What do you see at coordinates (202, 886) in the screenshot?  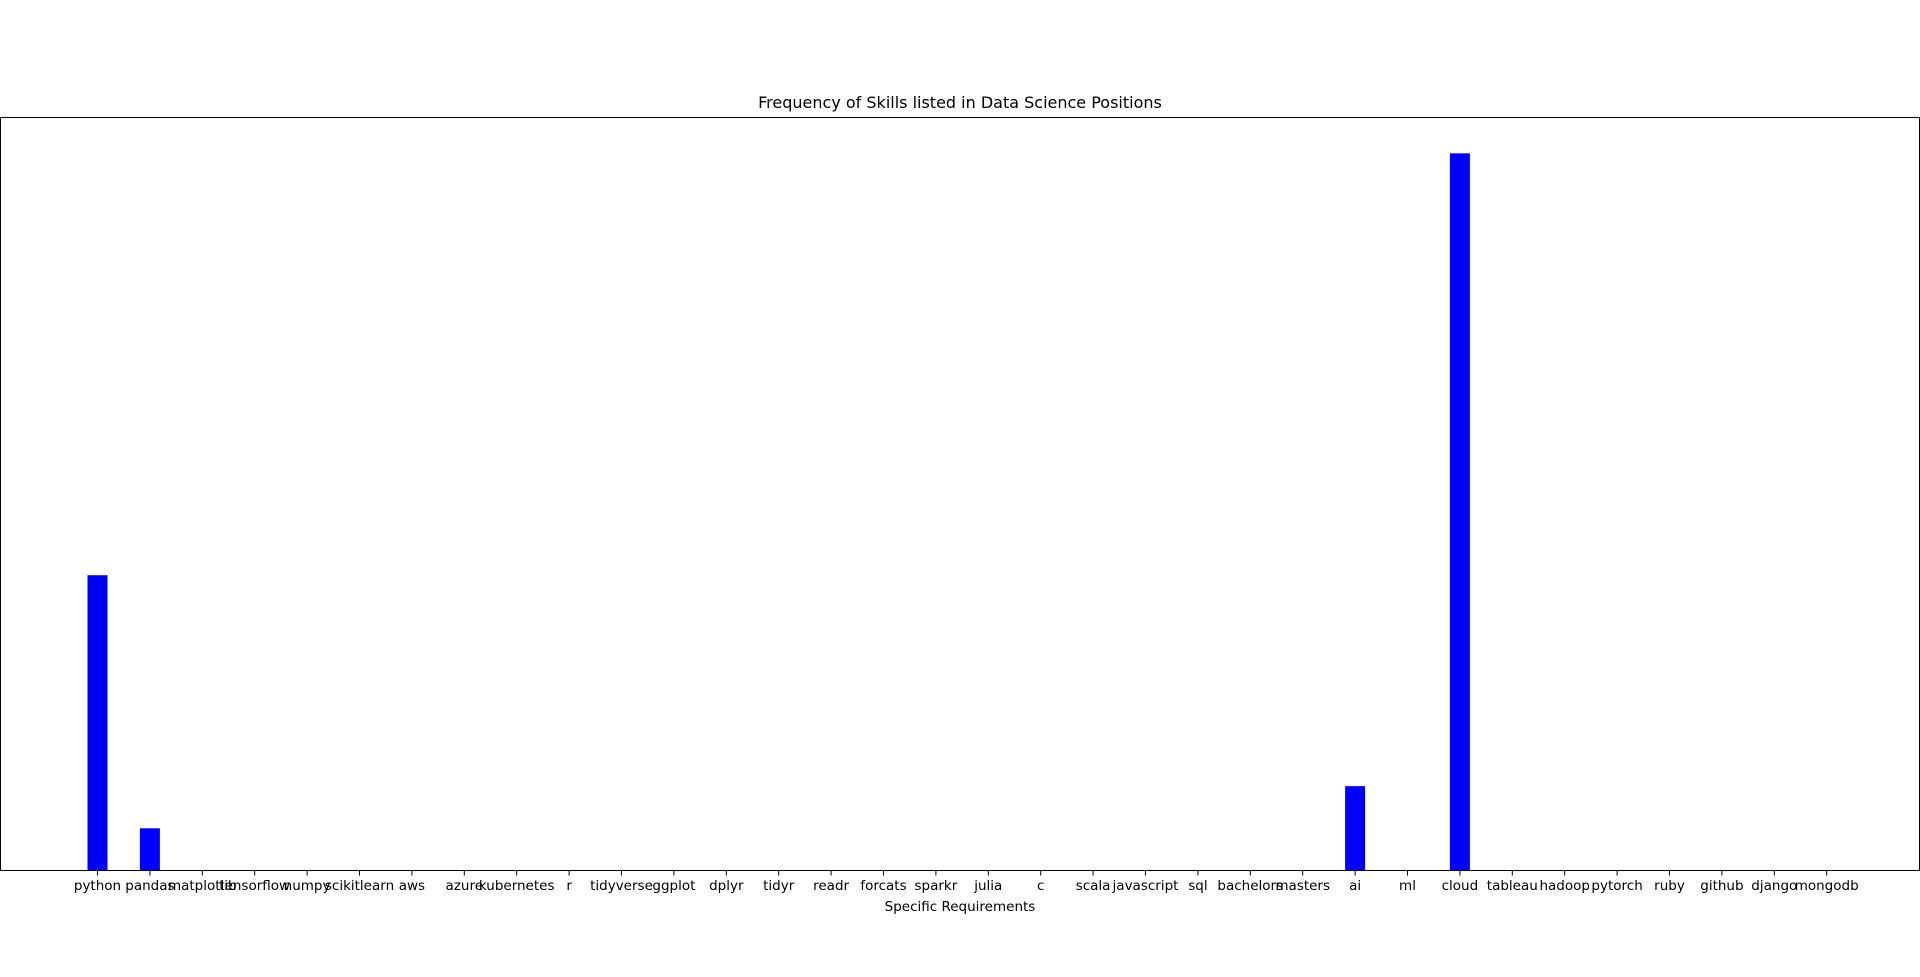 I see `x-tick-label: matplotlib` at bounding box center [202, 886].